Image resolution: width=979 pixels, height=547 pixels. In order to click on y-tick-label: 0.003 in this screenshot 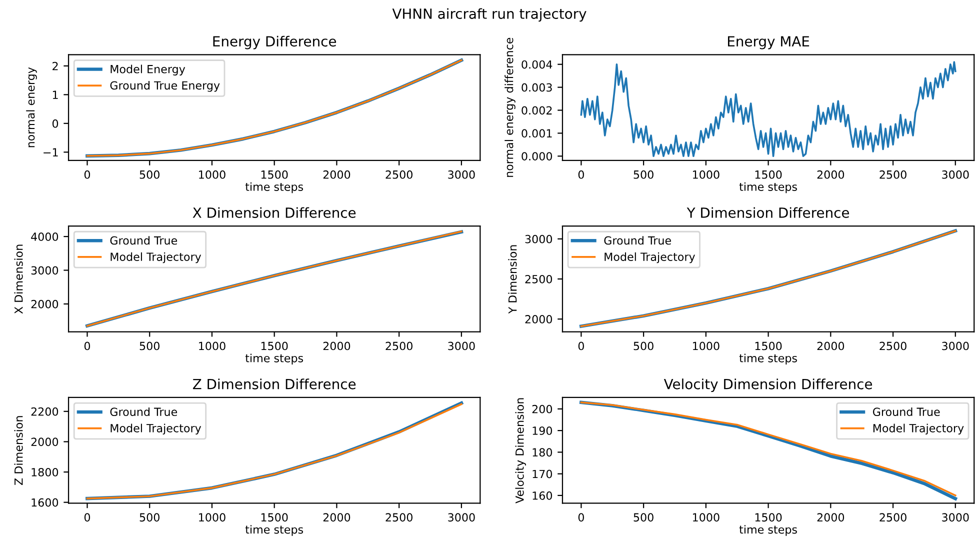, I will do `click(537, 87)`.